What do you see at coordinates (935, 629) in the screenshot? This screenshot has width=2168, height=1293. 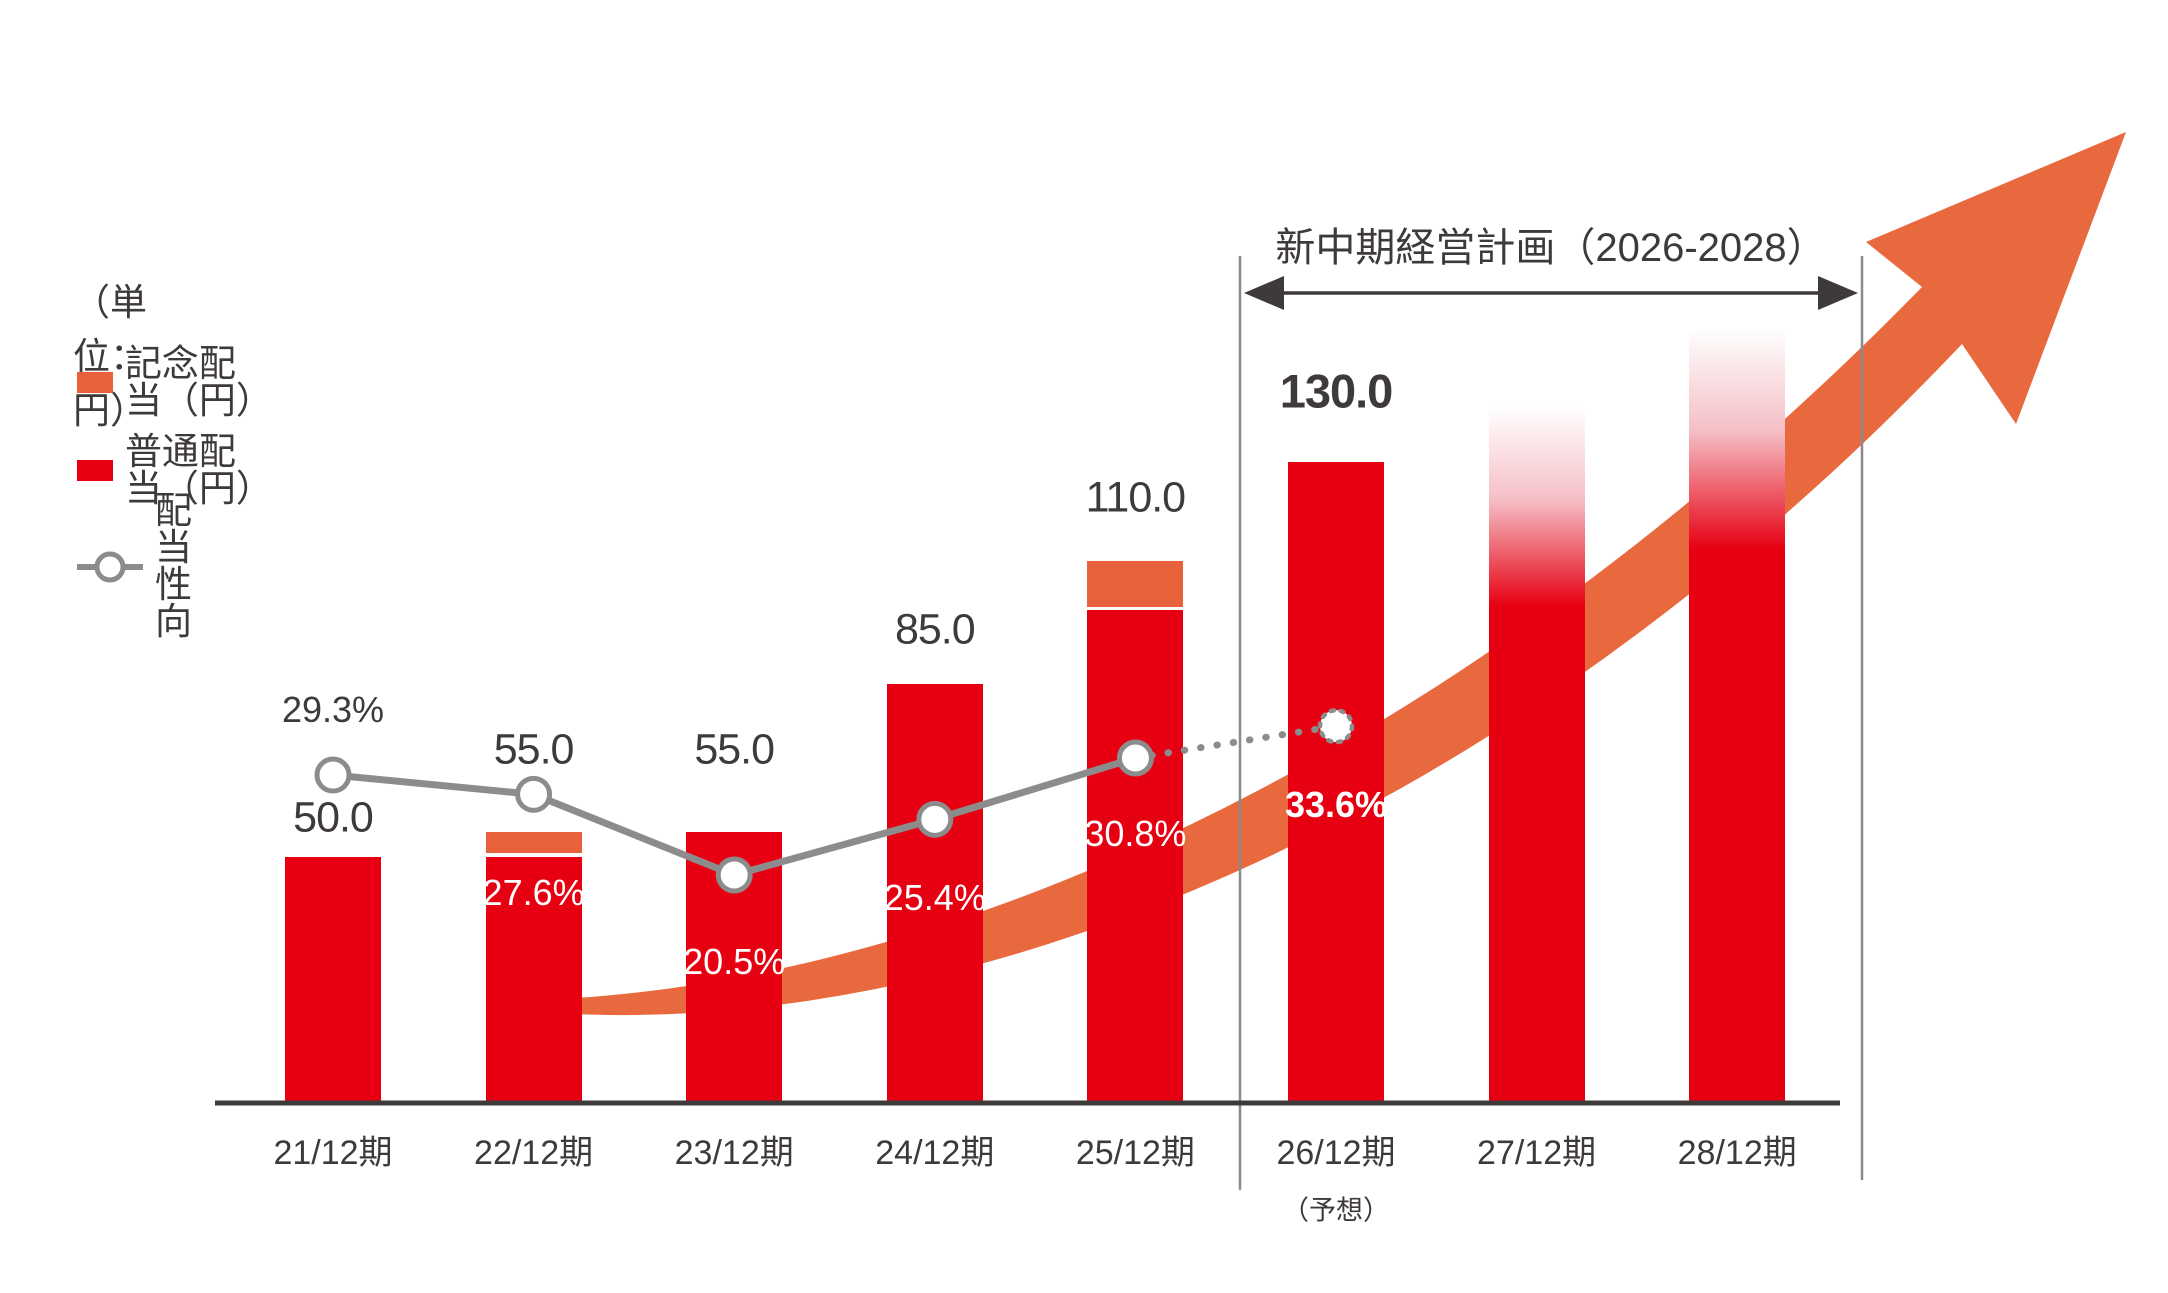 I see `bar-value-label: 85.0` at bounding box center [935, 629].